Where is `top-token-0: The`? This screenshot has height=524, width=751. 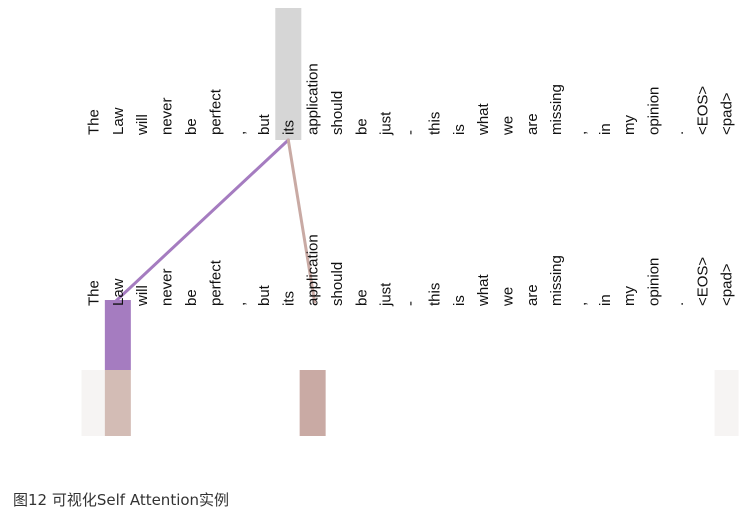 top-token-0: The is located at coordinates (94, 122).